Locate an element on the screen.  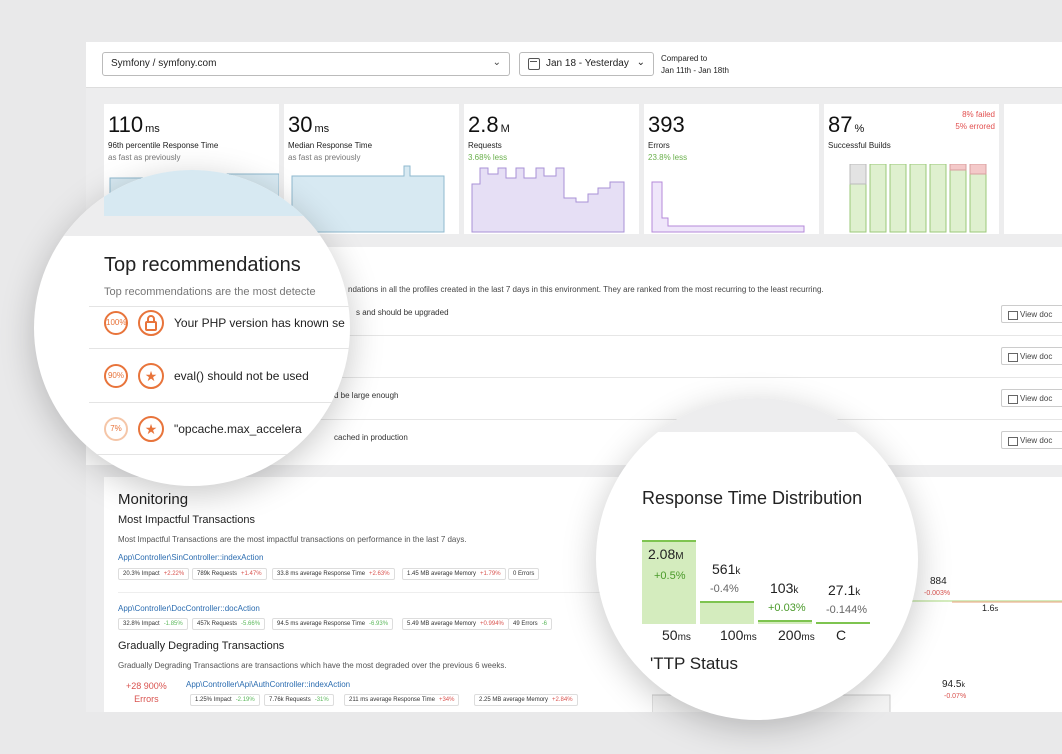
compared-label: Compared to is located at coordinates (684, 58).